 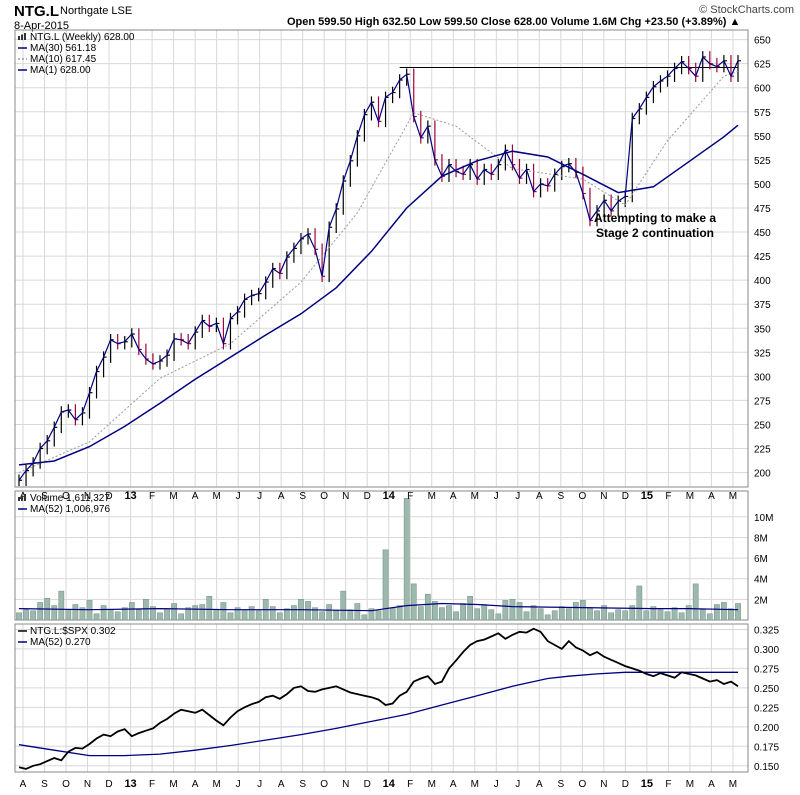 What do you see at coordinates (655, 233) in the screenshot?
I see `chart-annotation: Stage 2 continuation` at bounding box center [655, 233].